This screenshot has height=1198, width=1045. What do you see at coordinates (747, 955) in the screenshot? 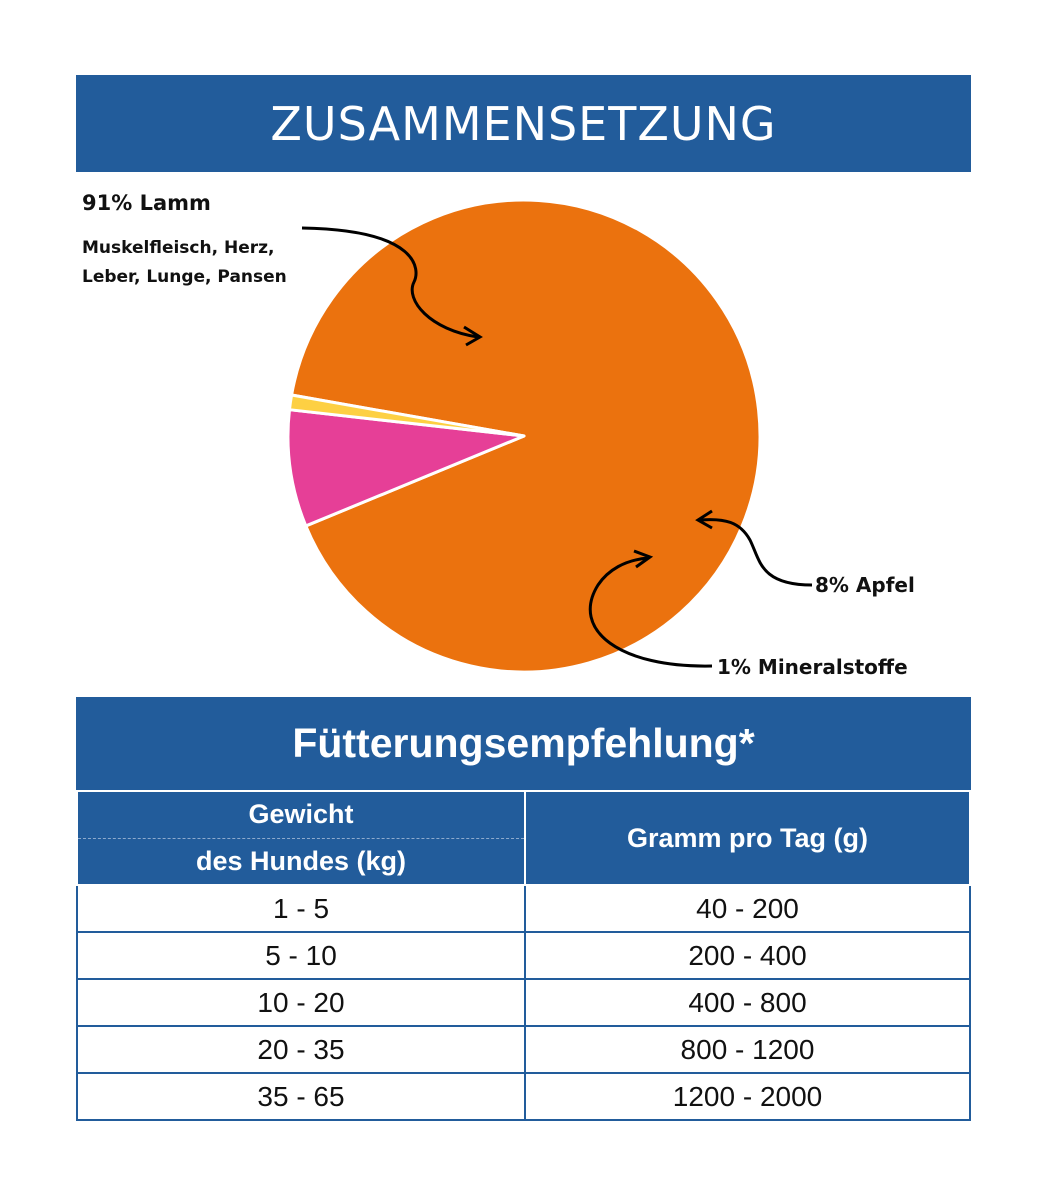
I see `grams-cell: 200 - 400` at bounding box center [747, 955].